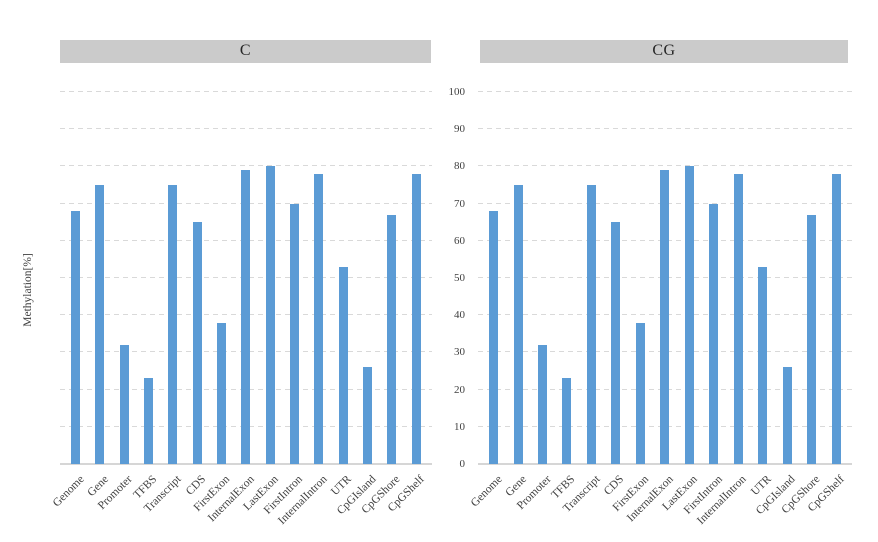 The width and height of the screenshot is (878, 542). Describe the element at coordinates (459, 240) in the screenshot. I see `y-tick-label-60: 60` at that location.